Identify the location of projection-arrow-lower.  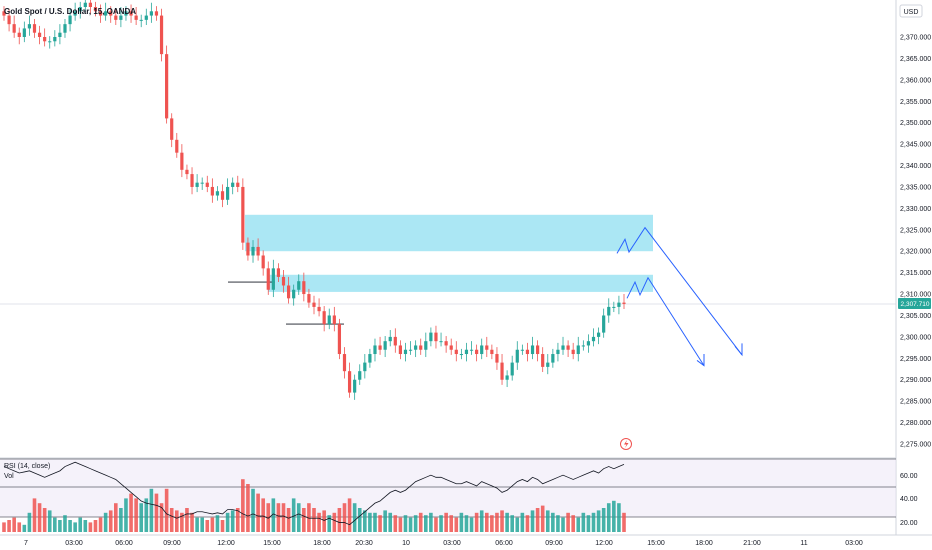
(665, 321).